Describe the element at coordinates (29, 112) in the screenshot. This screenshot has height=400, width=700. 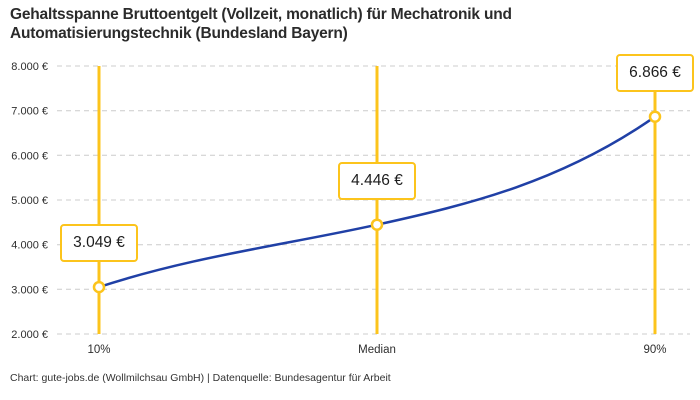
I see `y-tick-label: 7.000 €` at that location.